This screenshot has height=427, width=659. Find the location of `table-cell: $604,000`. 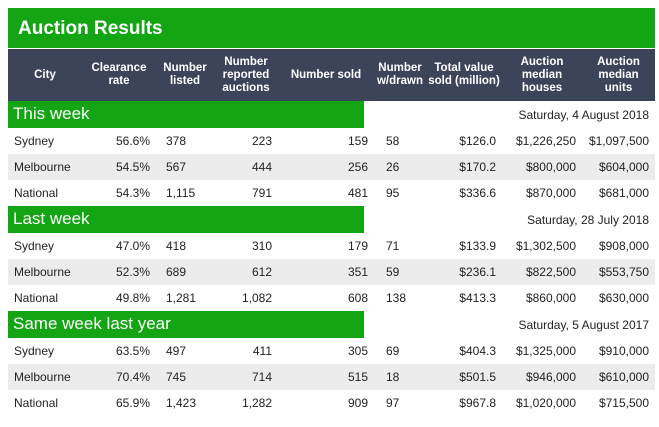

table-cell: $604,000 is located at coordinates (623, 167).